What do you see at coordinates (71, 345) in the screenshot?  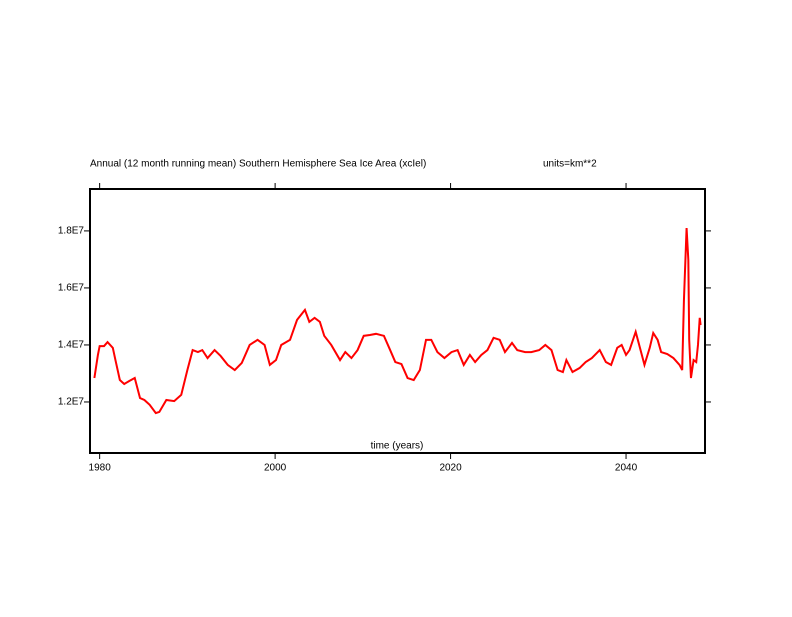 I see `y-tick-label: 1.4E7` at bounding box center [71, 345].